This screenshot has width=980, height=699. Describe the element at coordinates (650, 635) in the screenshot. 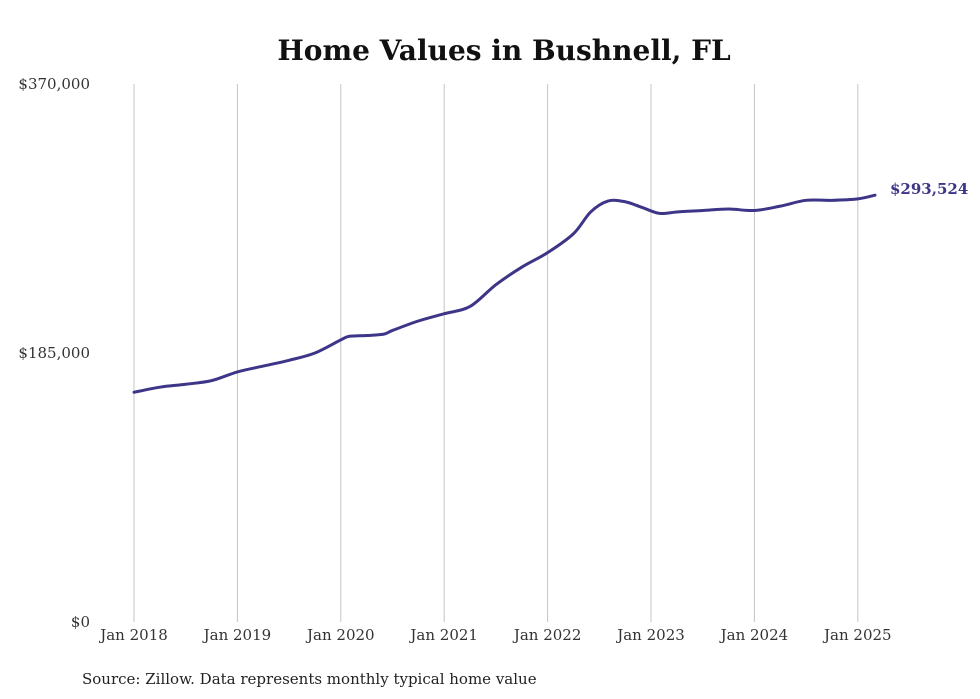

I see `x-tick-label-5: Jan 2023` at that location.